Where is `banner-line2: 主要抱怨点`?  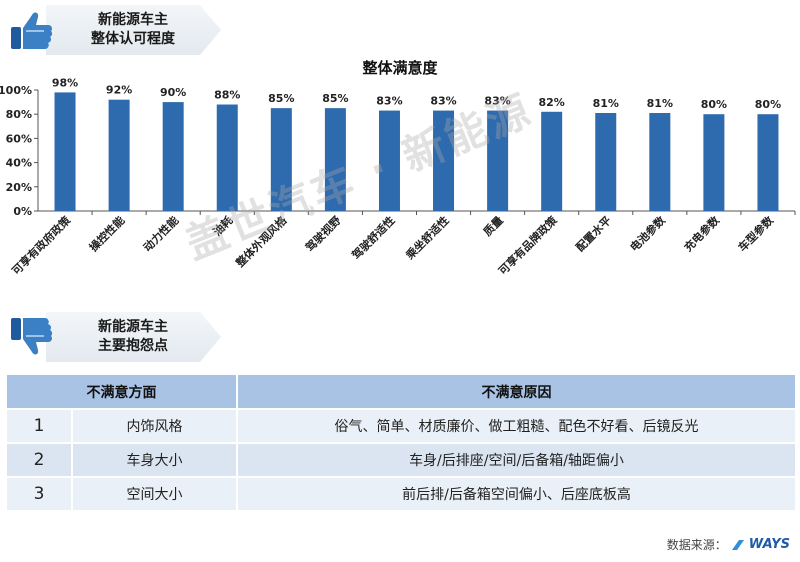
banner-line2: 主要抱怨点 is located at coordinates (133, 346).